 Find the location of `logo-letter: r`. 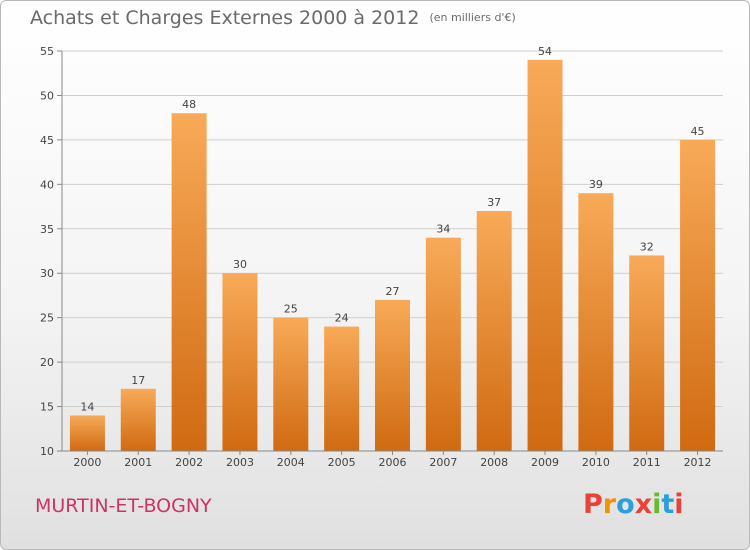

logo-letter: r is located at coordinates (609, 504).